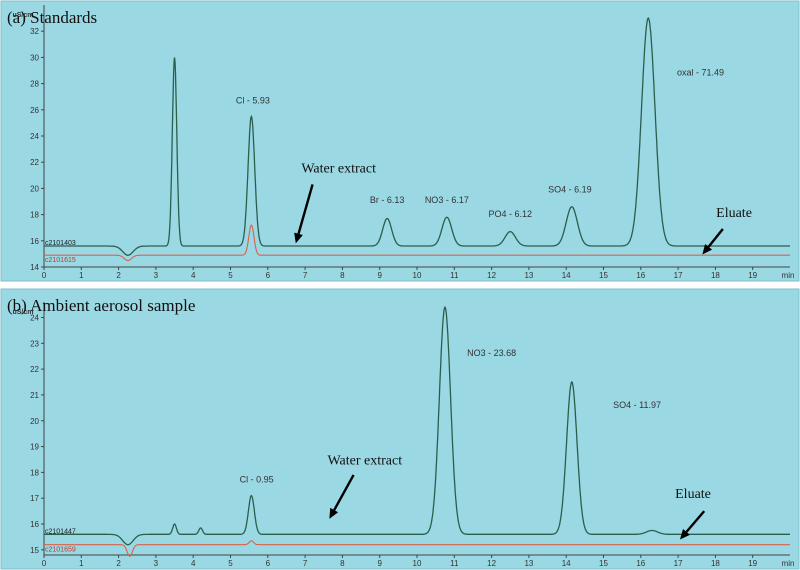 This screenshot has height=570, width=800. Describe the element at coordinates (387, 200) in the screenshot. I see `peak-label: Br - 6.13` at that location.